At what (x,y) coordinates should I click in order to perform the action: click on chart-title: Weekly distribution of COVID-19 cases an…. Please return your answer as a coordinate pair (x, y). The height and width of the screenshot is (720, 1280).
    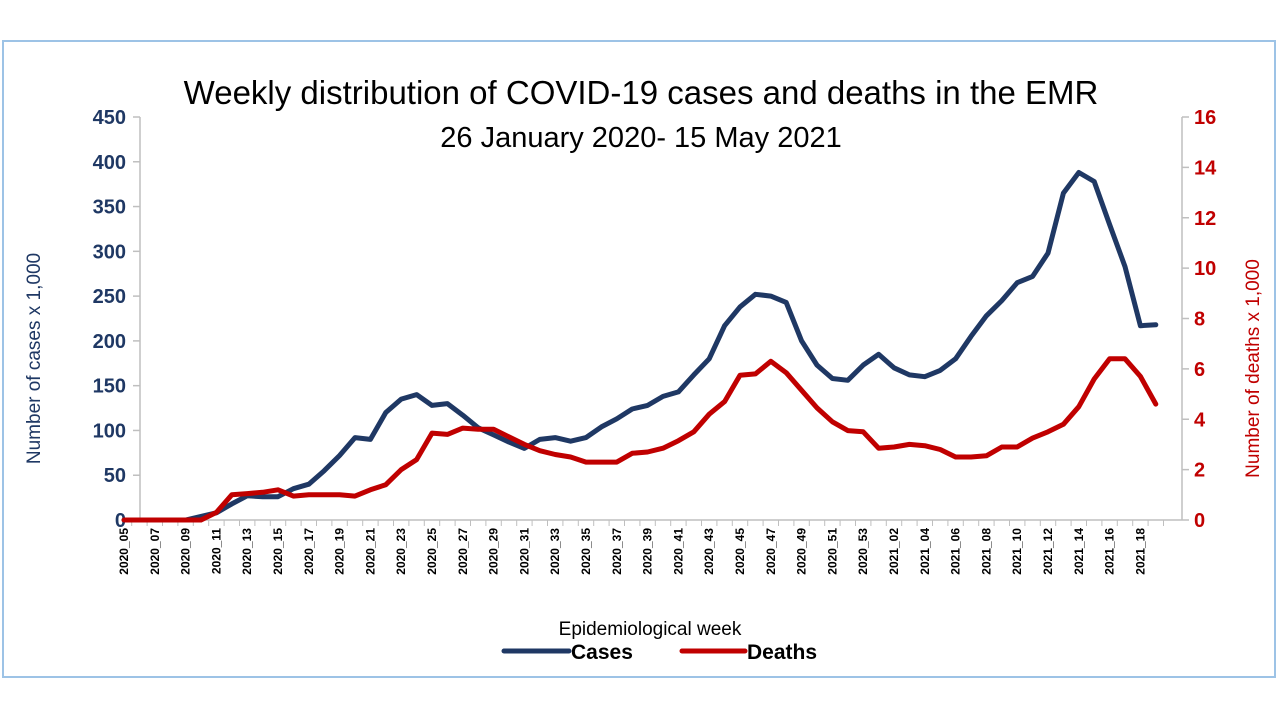
    Looking at the image, I should click on (641, 92).